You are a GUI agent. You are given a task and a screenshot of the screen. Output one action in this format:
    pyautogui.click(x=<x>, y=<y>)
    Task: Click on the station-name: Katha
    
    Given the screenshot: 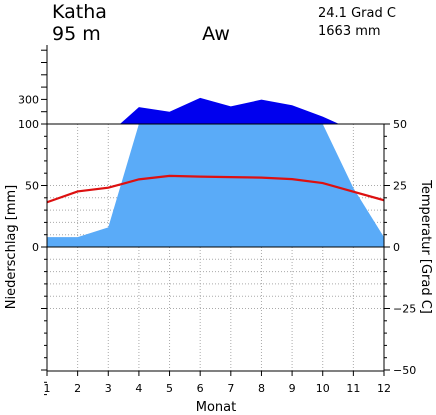 What is the action you would take?
    pyautogui.click(x=79, y=12)
    